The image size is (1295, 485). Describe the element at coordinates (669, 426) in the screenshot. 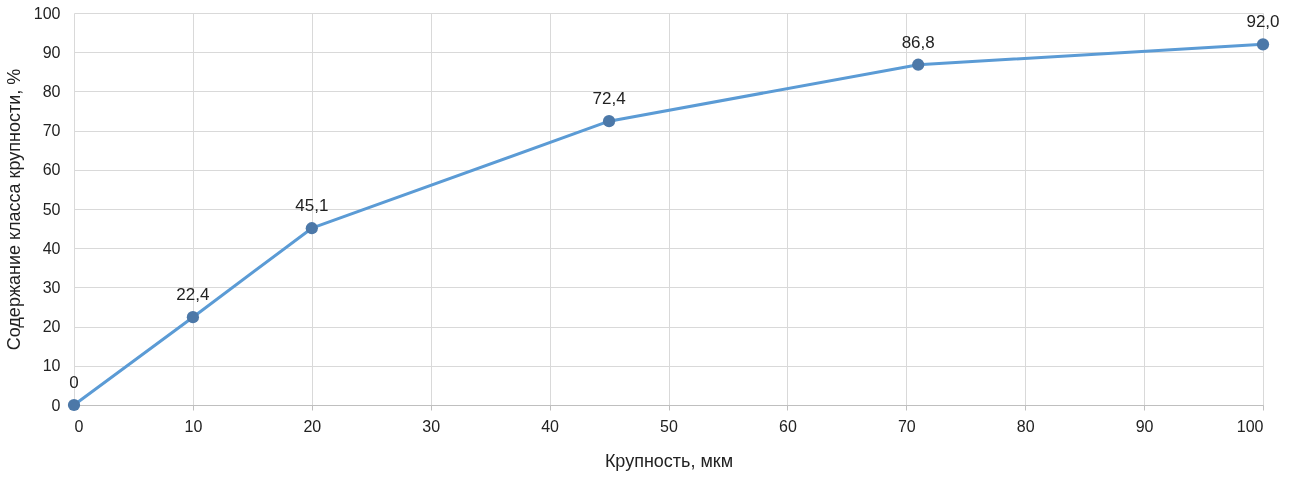

I see `x-tick-label: 50` at that location.